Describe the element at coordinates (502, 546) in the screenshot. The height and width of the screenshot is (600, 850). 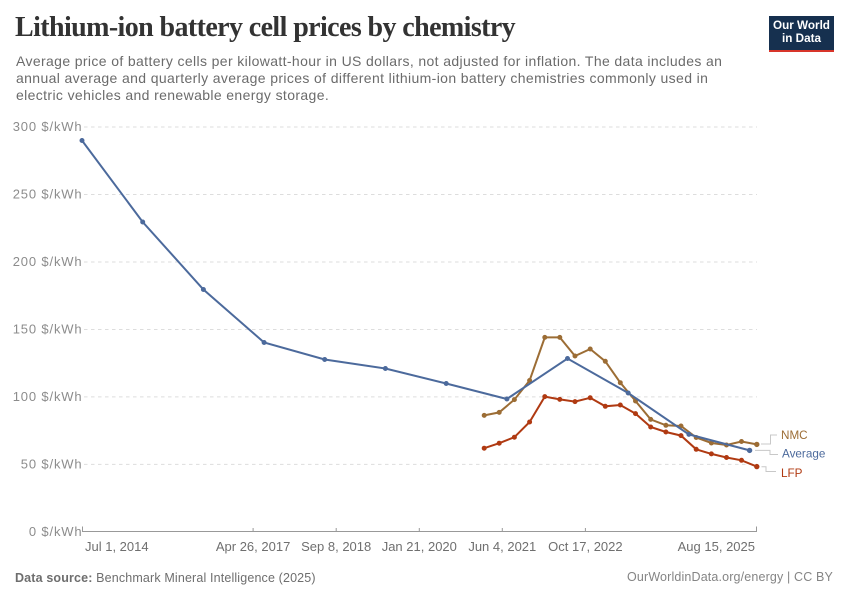
I see `svg-text: Jun 4, 2021` at that location.